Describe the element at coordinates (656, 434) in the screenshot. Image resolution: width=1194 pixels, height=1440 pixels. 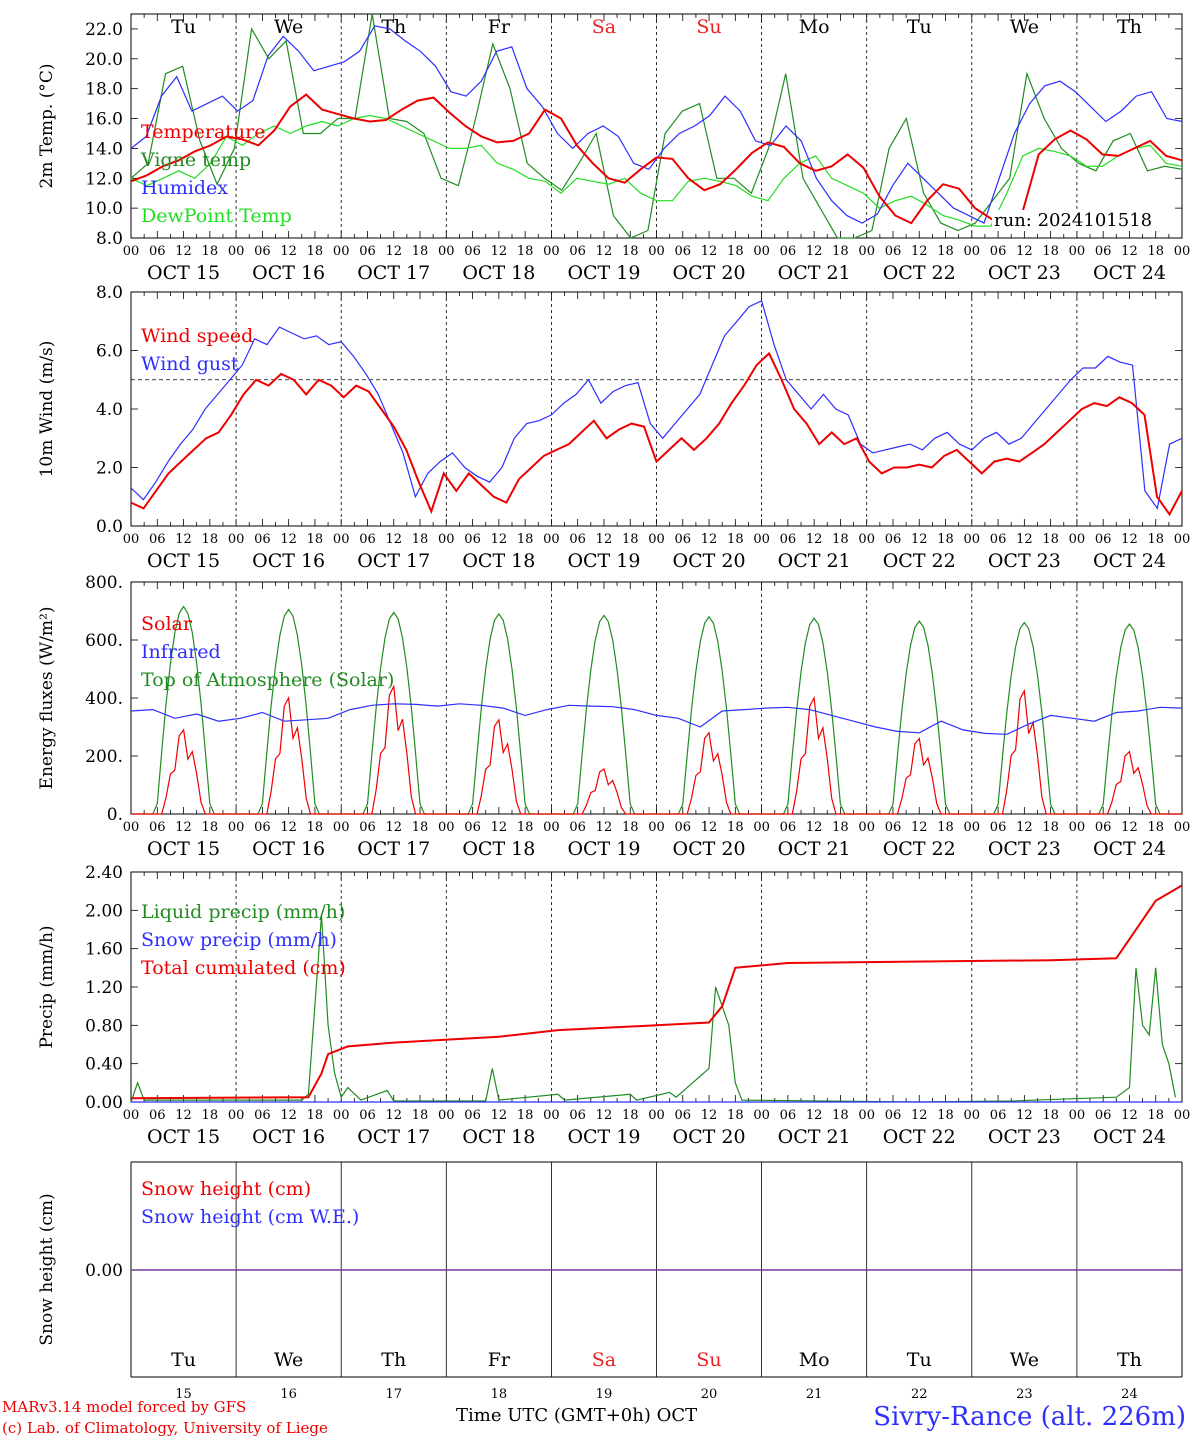
I see `series-wind-speed` at that location.